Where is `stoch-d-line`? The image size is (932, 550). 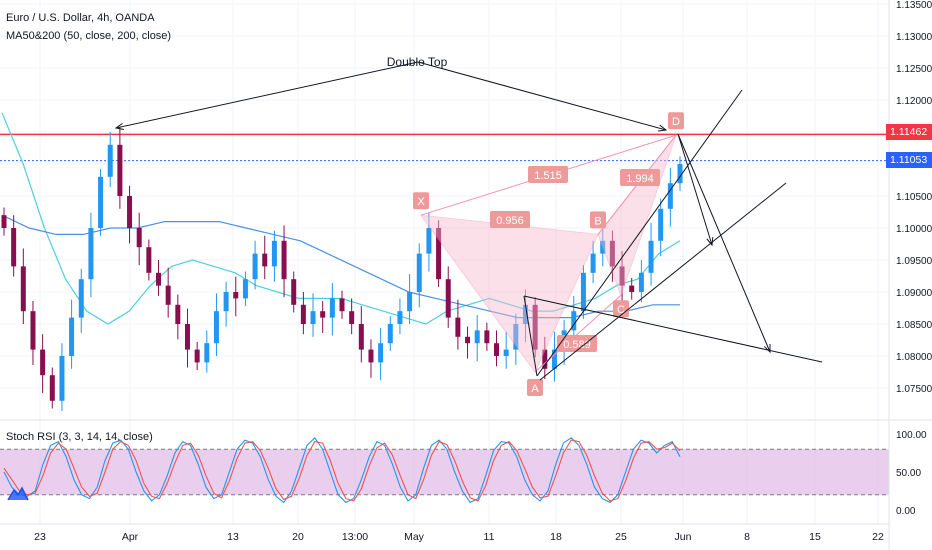
stoch-d-line is located at coordinates (342, 470).